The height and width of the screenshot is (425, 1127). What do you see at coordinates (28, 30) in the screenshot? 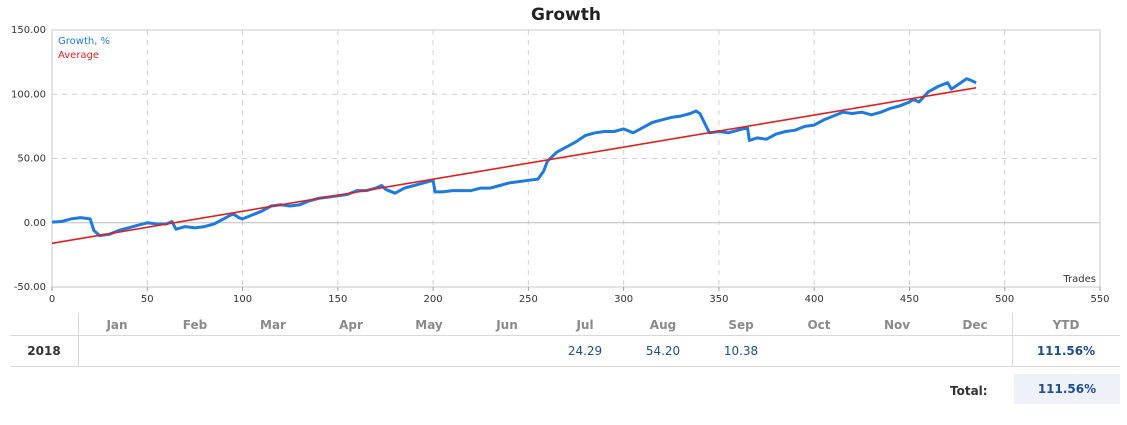
I see `y-tick-label: 150.00` at bounding box center [28, 30].